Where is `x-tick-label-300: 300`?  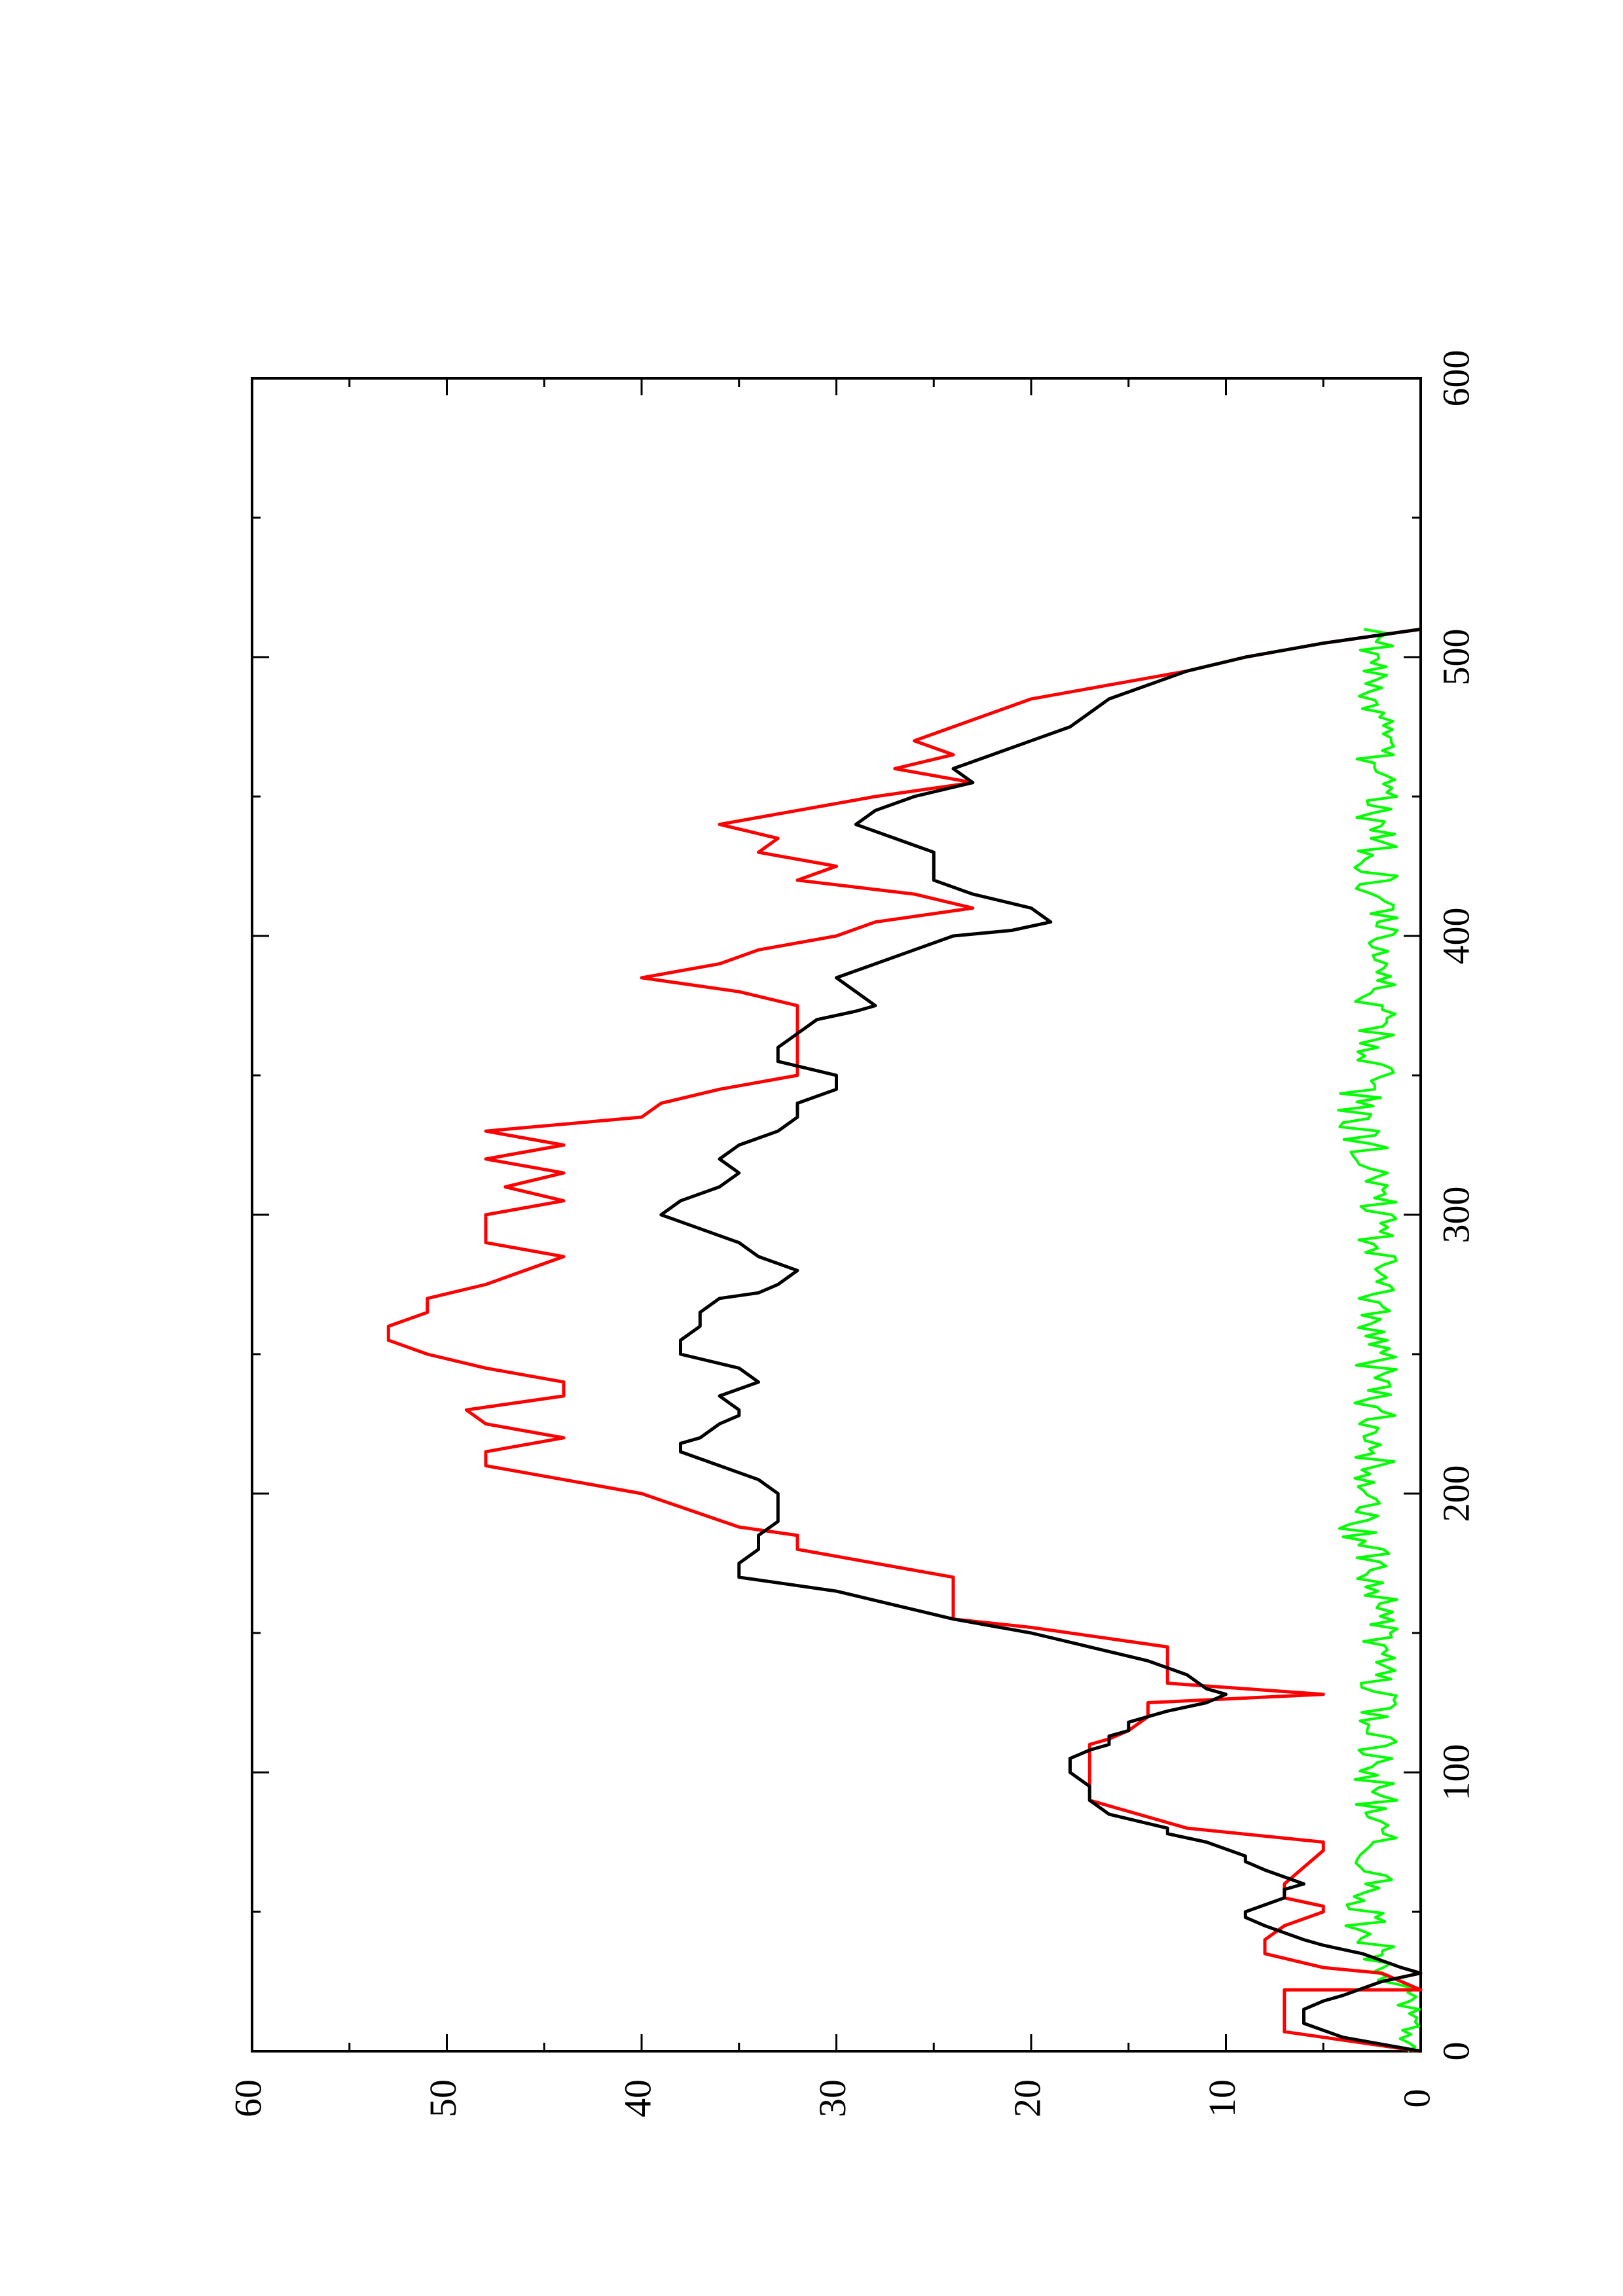 x-tick-label-300: 300 is located at coordinates (1455, 1215).